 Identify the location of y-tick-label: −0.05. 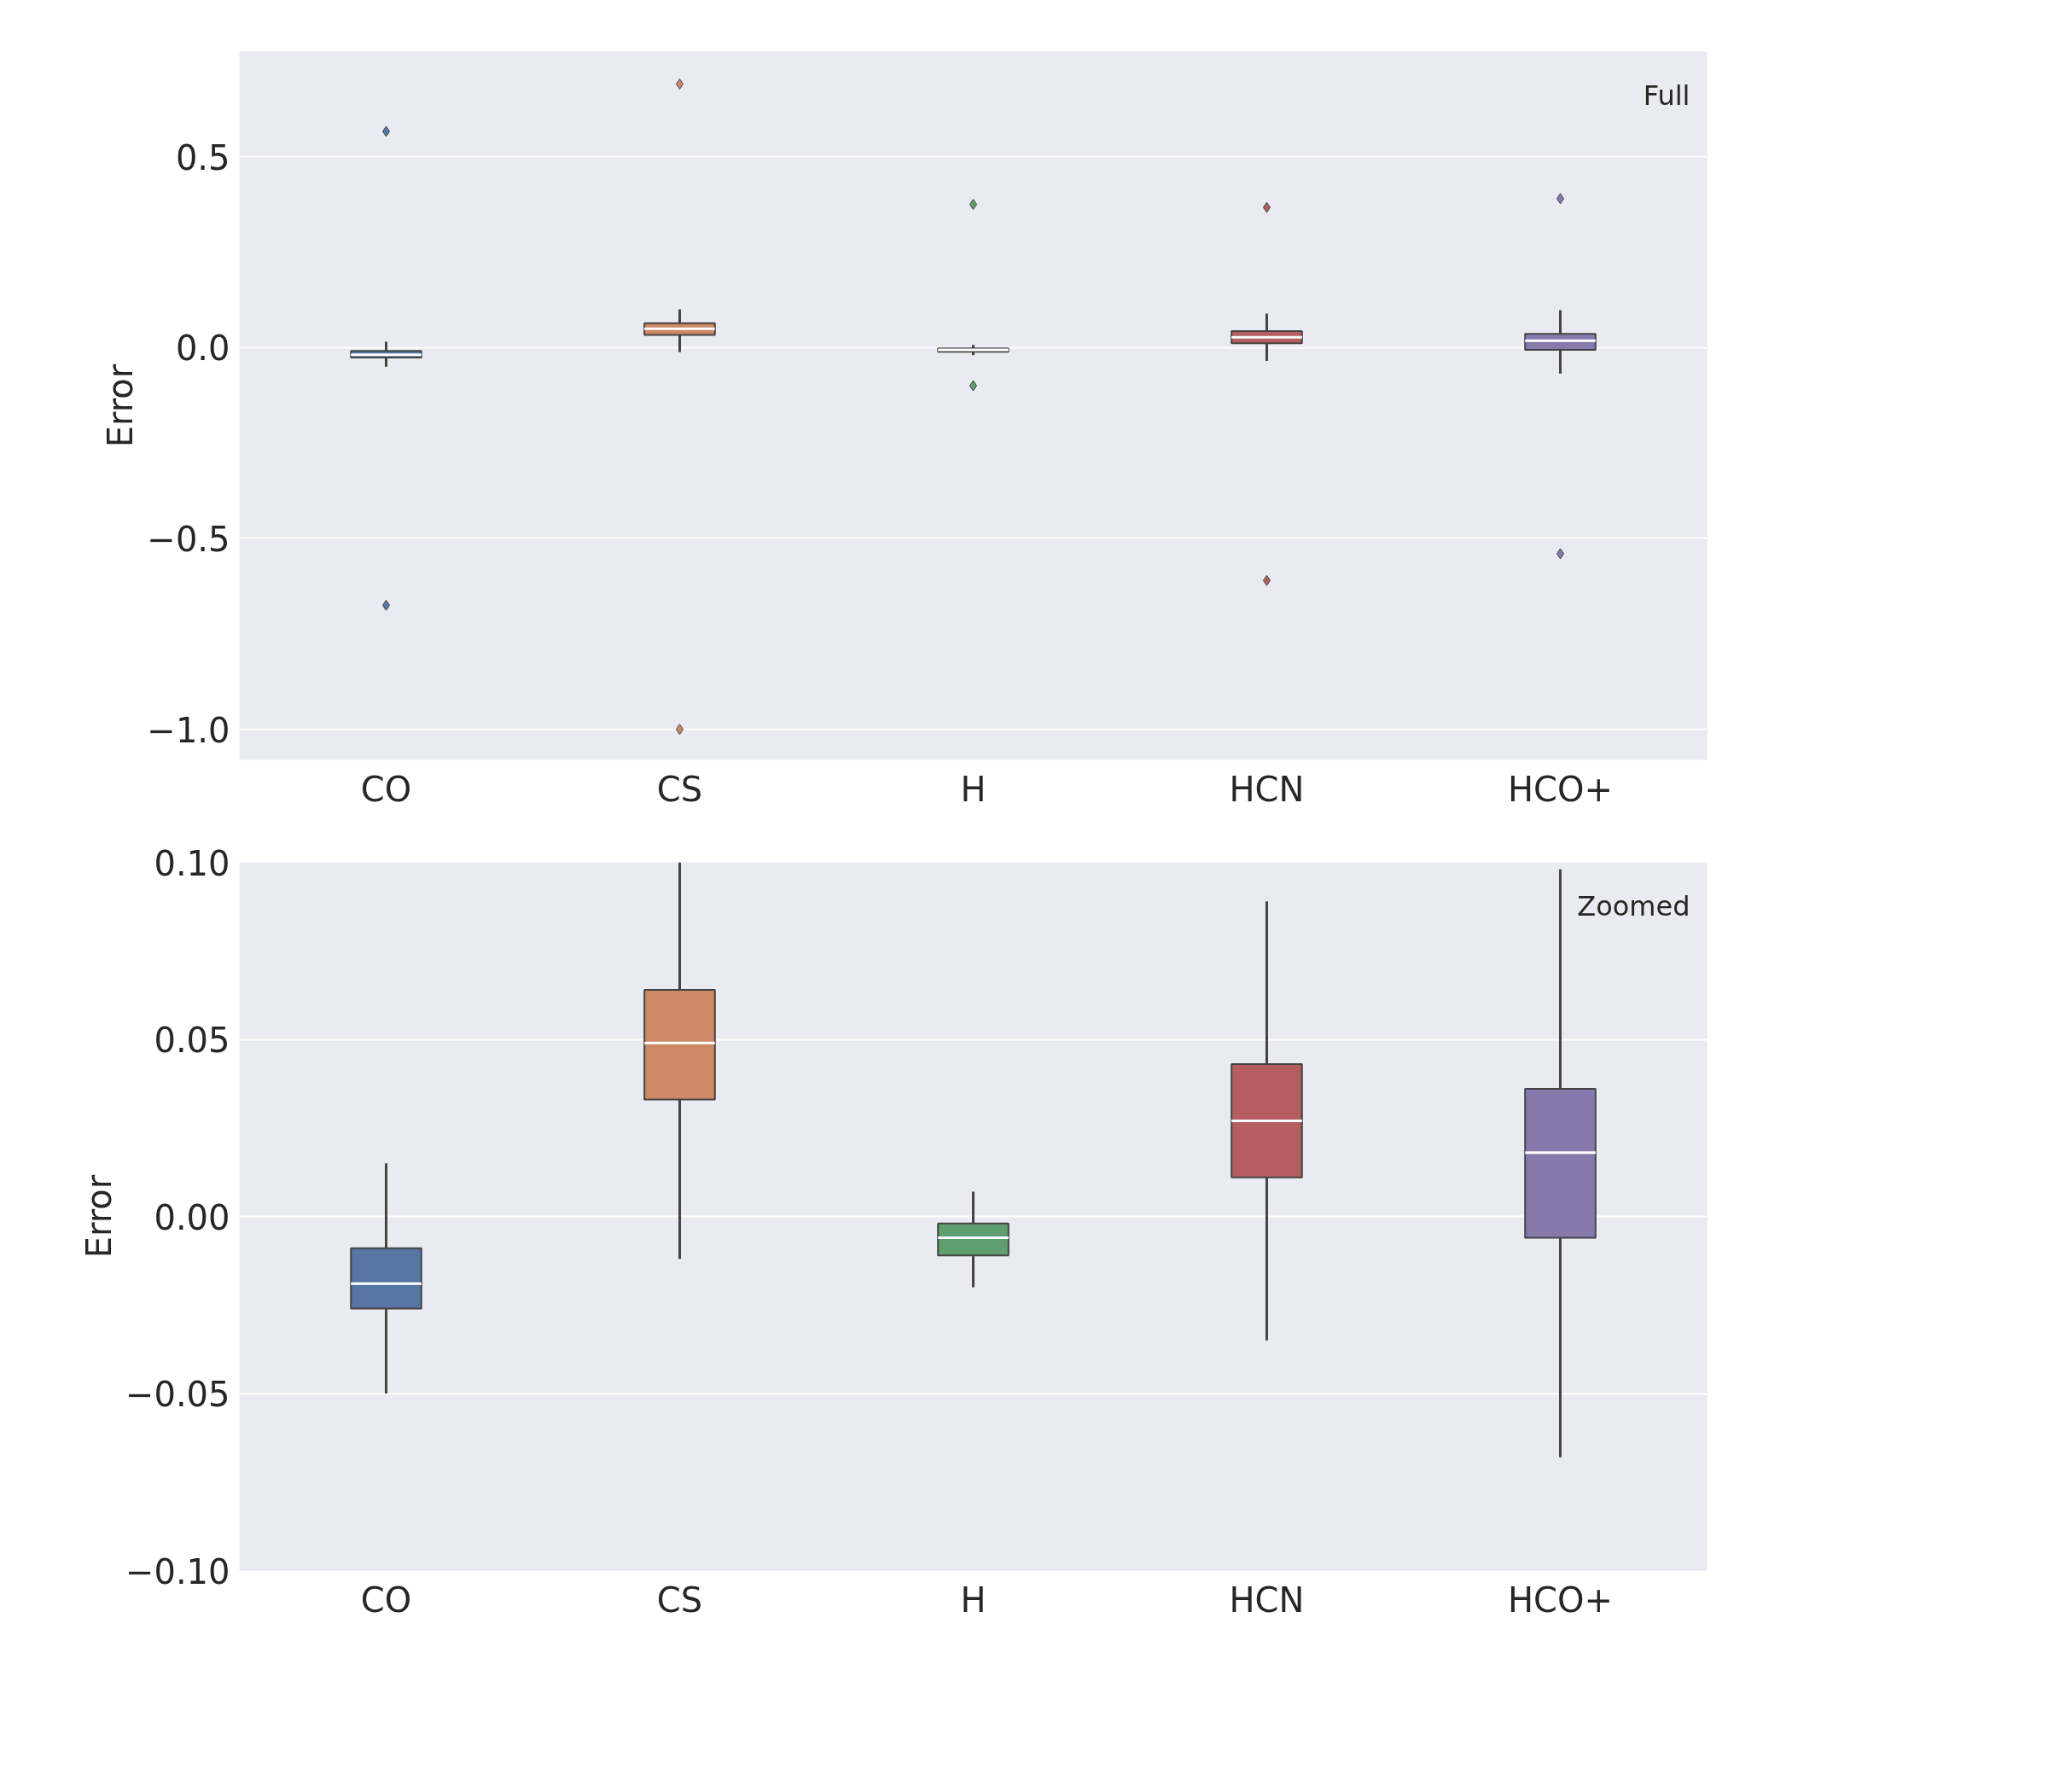
(177, 1394).